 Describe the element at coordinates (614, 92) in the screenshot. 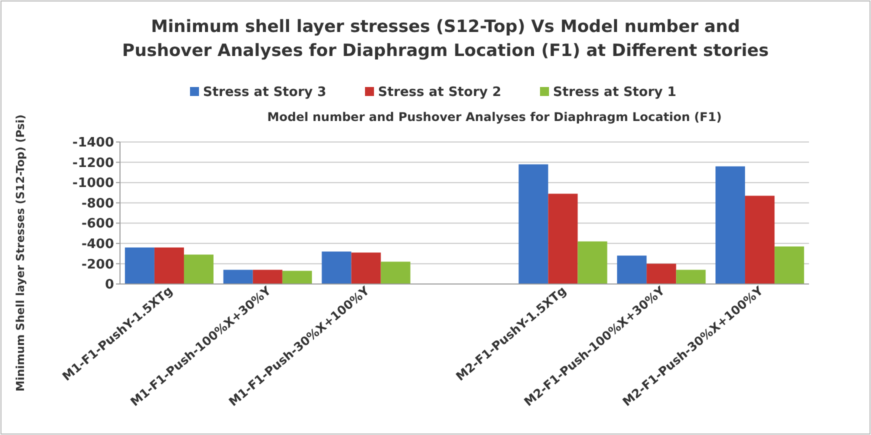

I see `legend-label: Stress at Story 1` at that location.